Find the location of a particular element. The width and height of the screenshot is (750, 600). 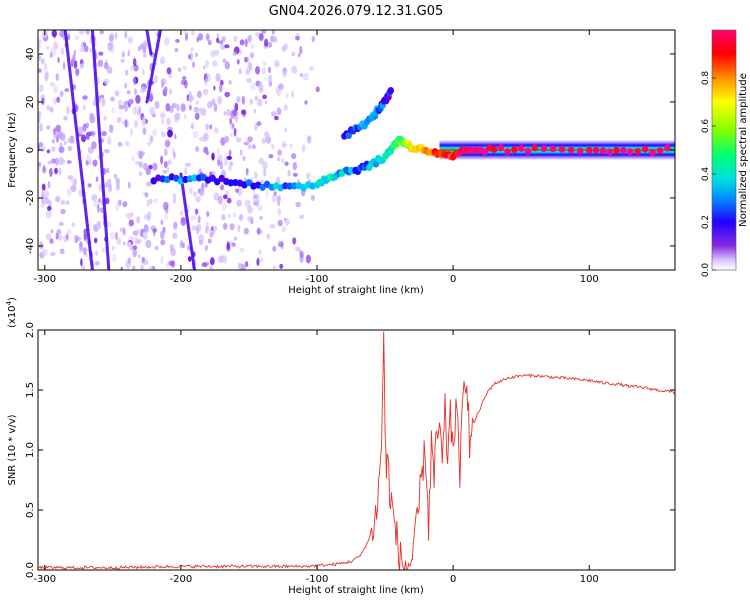

x-tick-label: 0 is located at coordinates (453, 279).